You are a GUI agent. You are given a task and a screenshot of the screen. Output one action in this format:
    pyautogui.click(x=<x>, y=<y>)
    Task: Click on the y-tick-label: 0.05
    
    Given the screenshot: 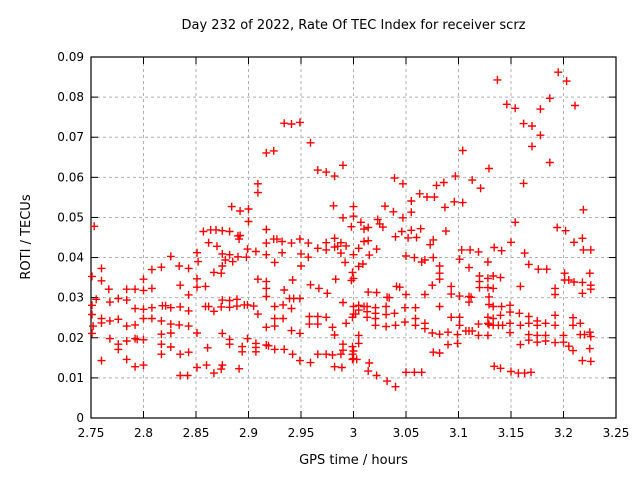 What is the action you would take?
    pyautogui.click(x=70, y=217)
    